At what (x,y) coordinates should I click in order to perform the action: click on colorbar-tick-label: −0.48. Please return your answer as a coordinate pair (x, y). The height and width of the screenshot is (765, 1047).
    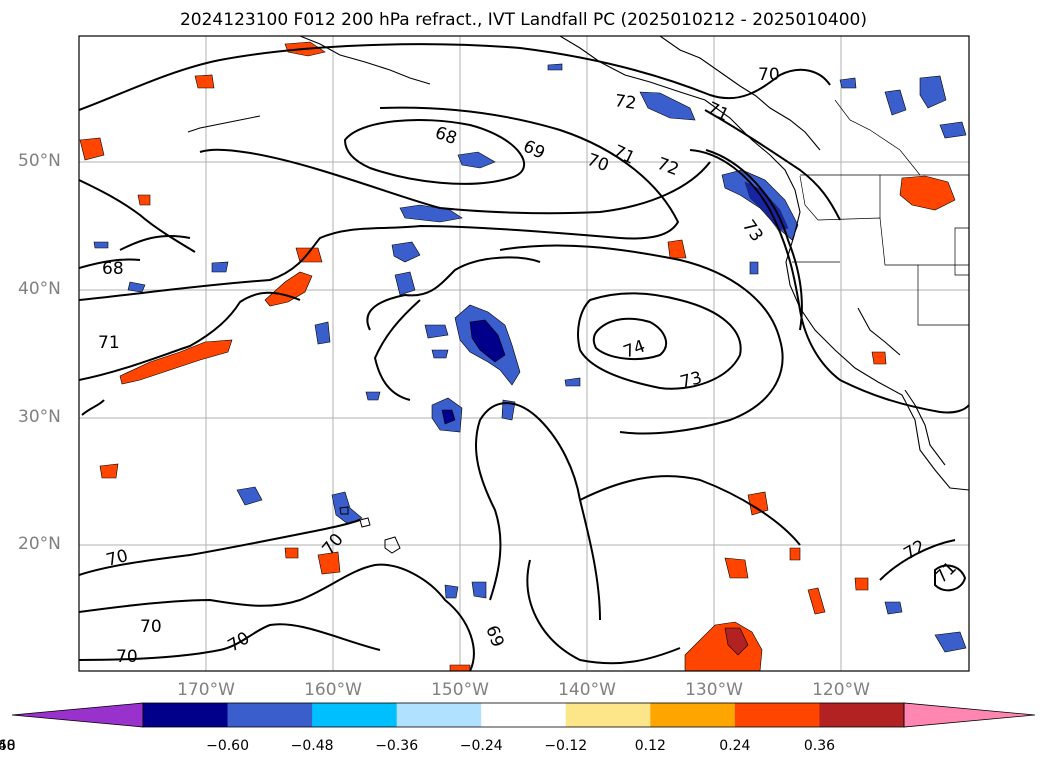
    Looking at the image, I should click on (312, 746).